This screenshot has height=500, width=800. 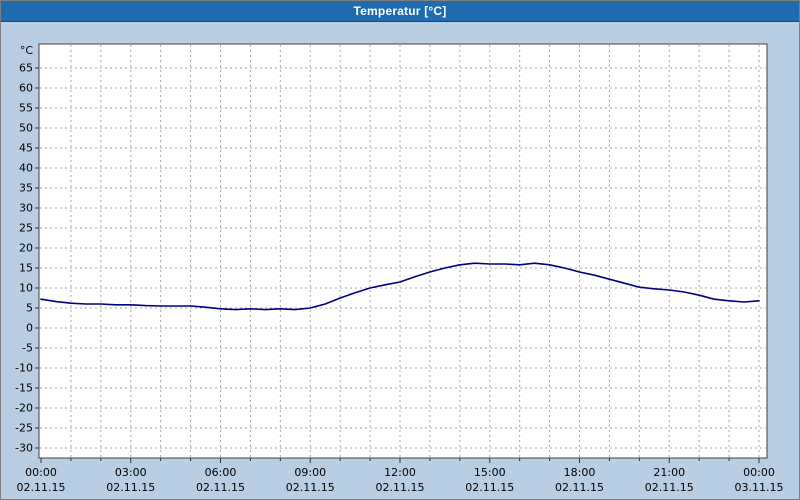 What do you see at coordinates (26, 68) in the screenshot?
I see `y-tick-label: 65` at bounding box center [26, 68].